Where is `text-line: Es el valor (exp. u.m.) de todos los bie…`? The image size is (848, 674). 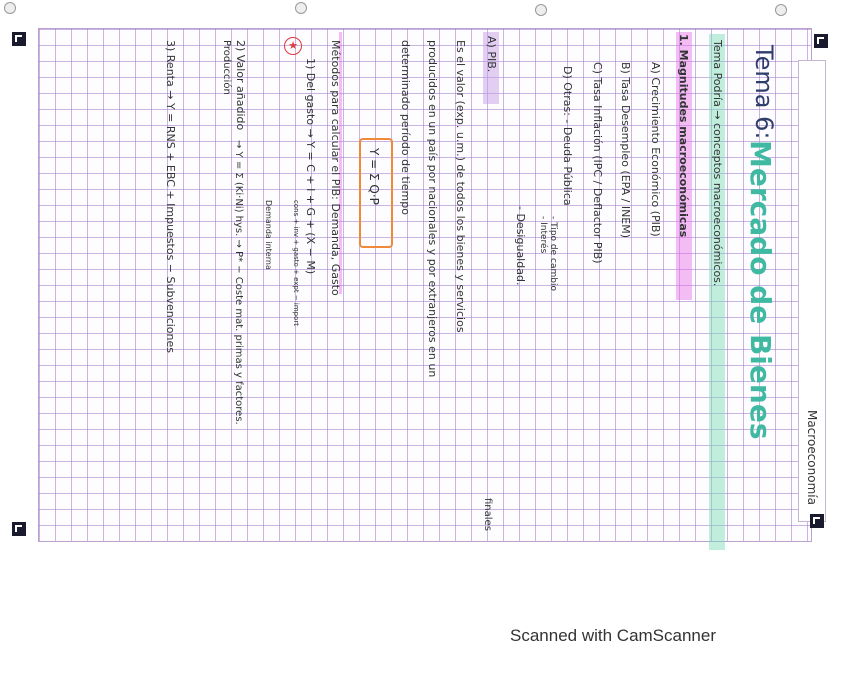 text-line: Es el valor (exp. u.m.) de todos los bie… is located at coordinates (460, 186).